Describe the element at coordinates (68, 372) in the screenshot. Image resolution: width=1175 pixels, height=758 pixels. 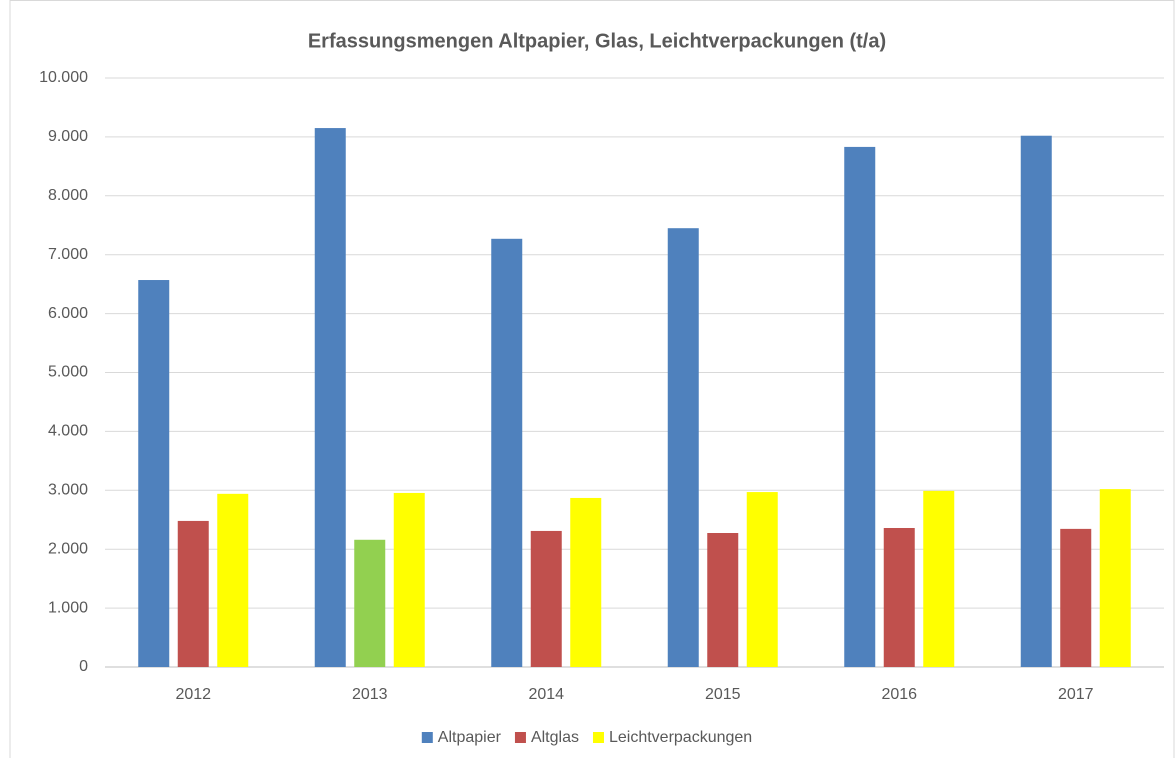
I see `y-tick-label: 5.000` at that location.